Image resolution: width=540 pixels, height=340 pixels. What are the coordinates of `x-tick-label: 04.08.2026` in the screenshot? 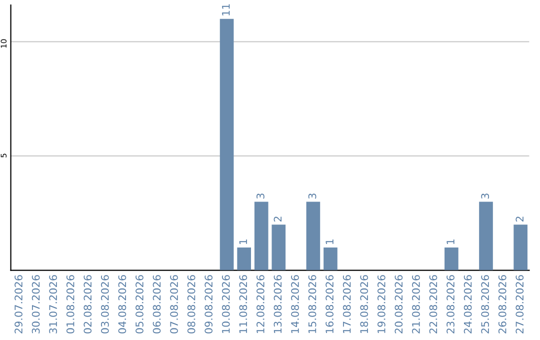 It's located at (122, 304).